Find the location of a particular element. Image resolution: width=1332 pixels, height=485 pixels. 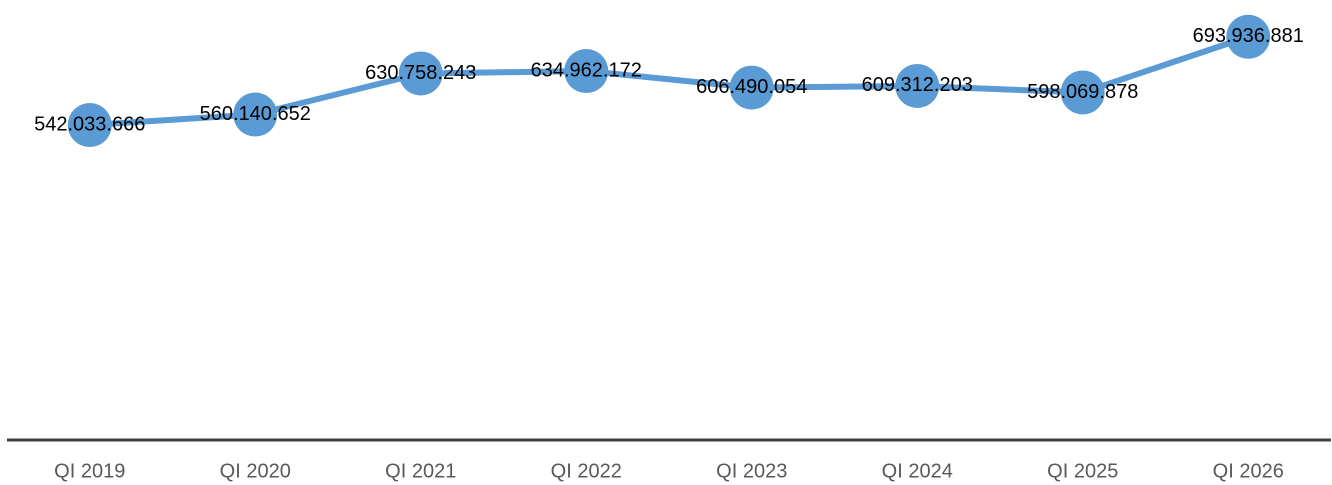

data-label: 693.936.881 is located at coordinates (1248, 36).